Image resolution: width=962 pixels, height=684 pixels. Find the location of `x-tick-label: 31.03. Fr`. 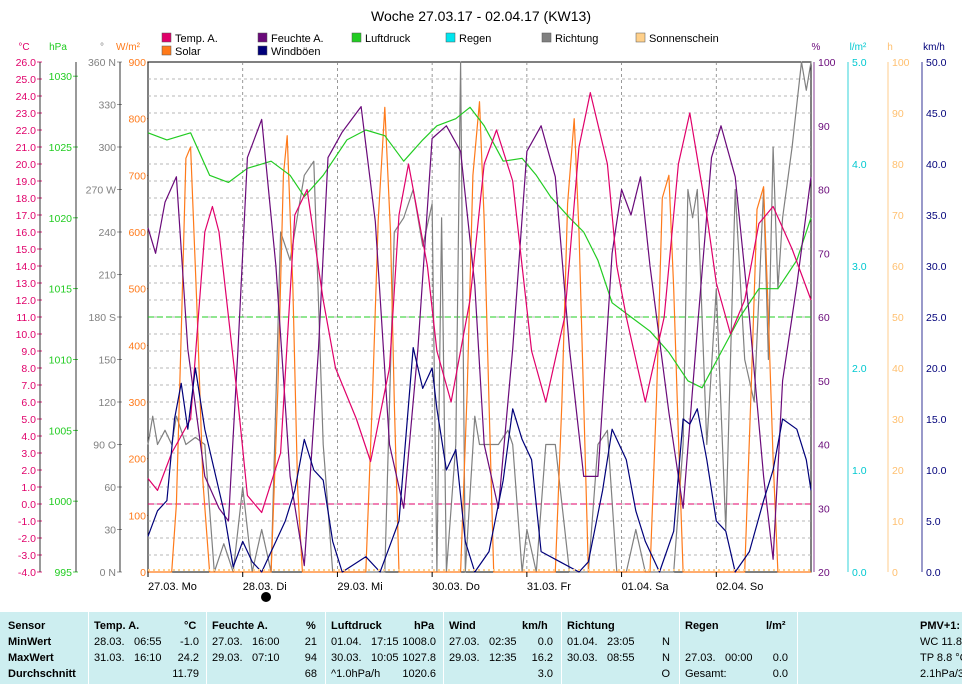

x-tick-label: 31.03. Fr is located at coordinates (549, 587).